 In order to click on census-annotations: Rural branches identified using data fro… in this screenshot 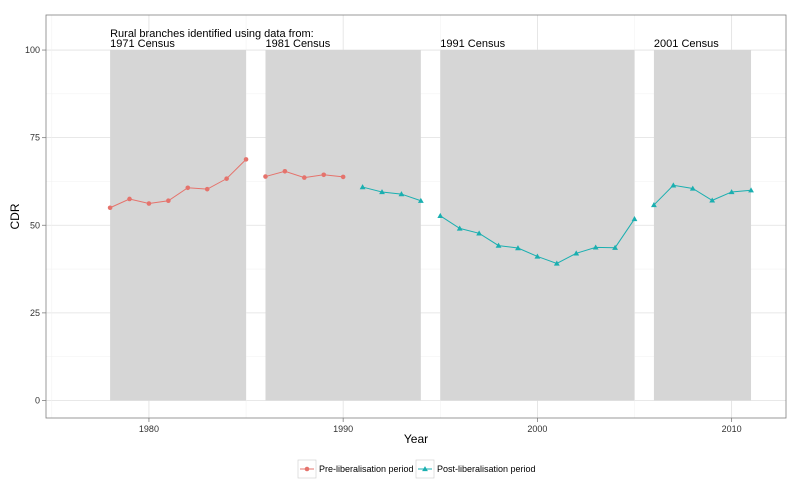, I will do `click(414, 39)`.